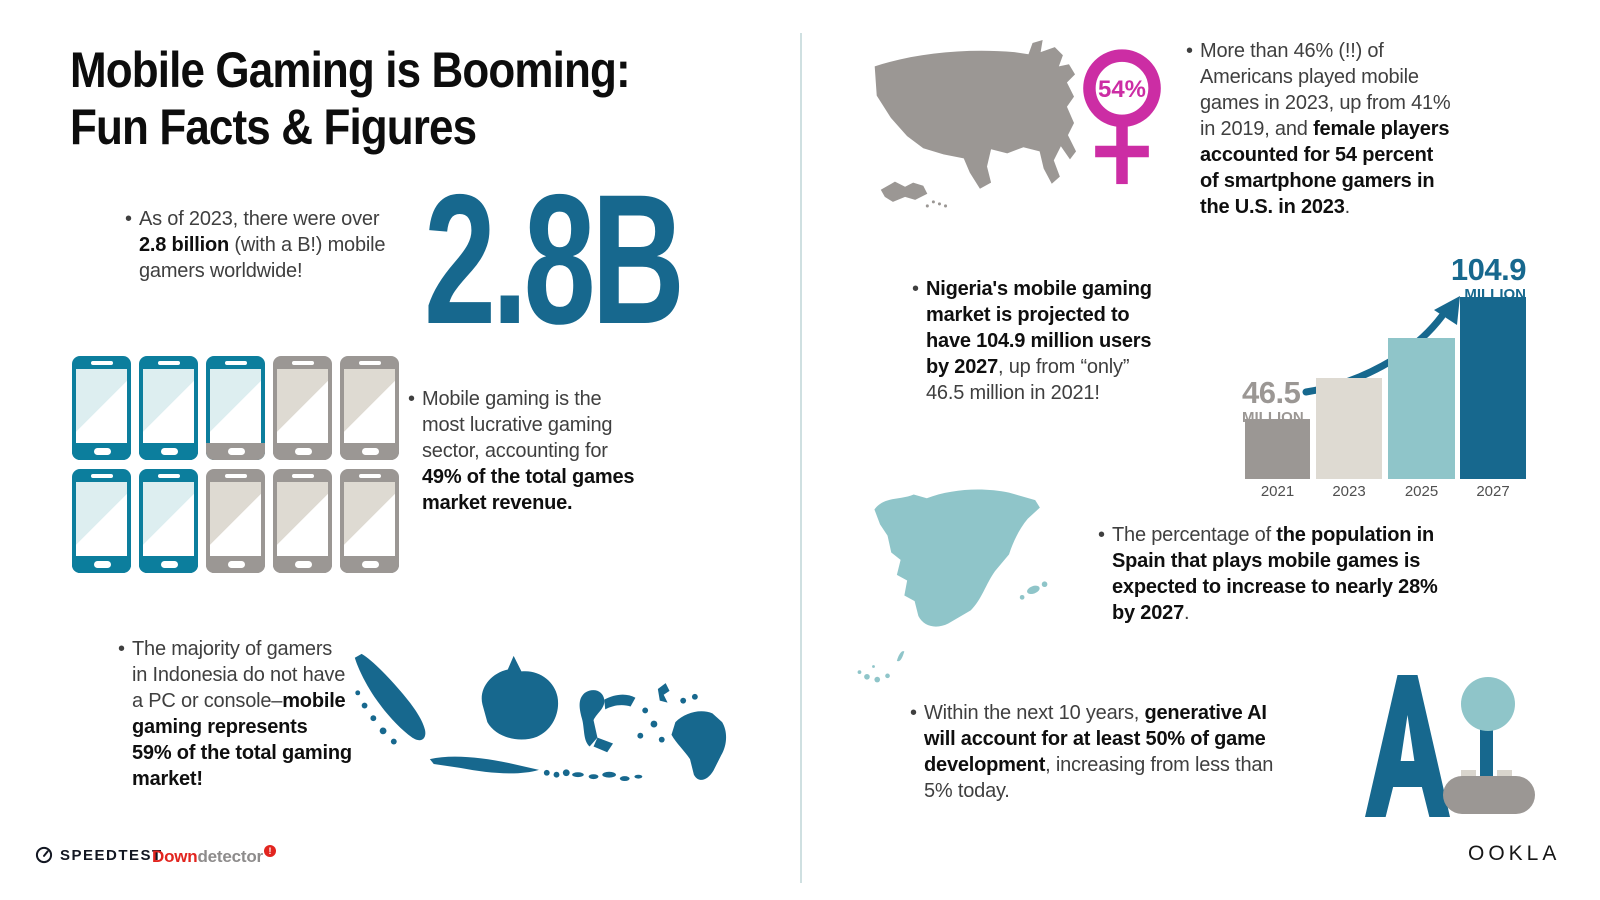 Image resolution: width=1600 pixels, height=900 pixels. I want to click on downdetector-alert-badge-icon: !, so click(269, 851).